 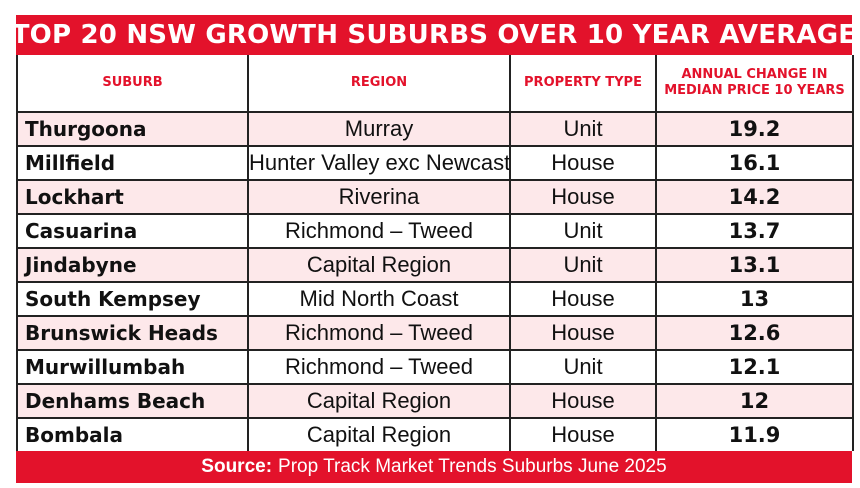 What do you see at coordinates (379, 163) in the screenshot?
I see `region-cell: Hunter Valley exc Newcastle` at bounding box center [379, 163].